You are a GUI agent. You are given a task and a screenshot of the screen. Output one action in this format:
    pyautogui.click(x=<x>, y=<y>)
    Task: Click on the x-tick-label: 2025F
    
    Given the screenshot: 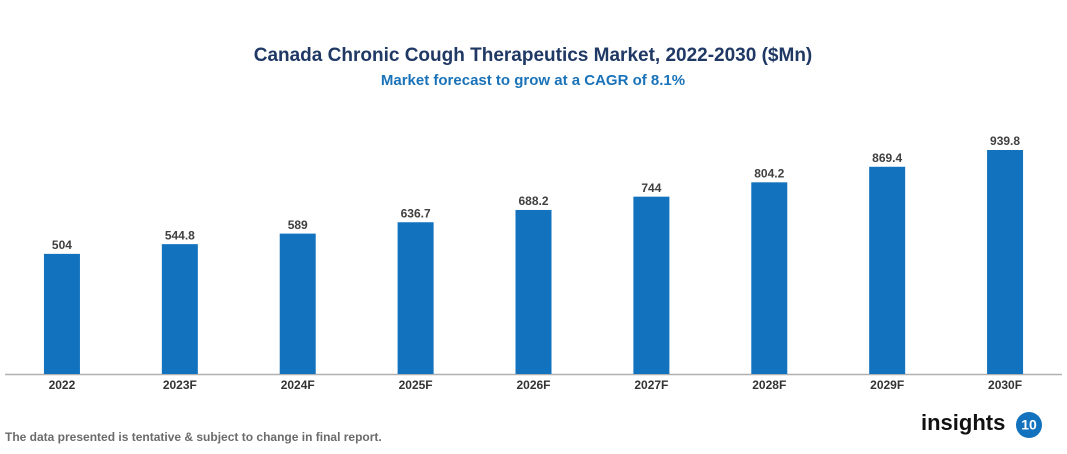 What is the action you would take?
    pyautogui.click(x=416, y=385)
    